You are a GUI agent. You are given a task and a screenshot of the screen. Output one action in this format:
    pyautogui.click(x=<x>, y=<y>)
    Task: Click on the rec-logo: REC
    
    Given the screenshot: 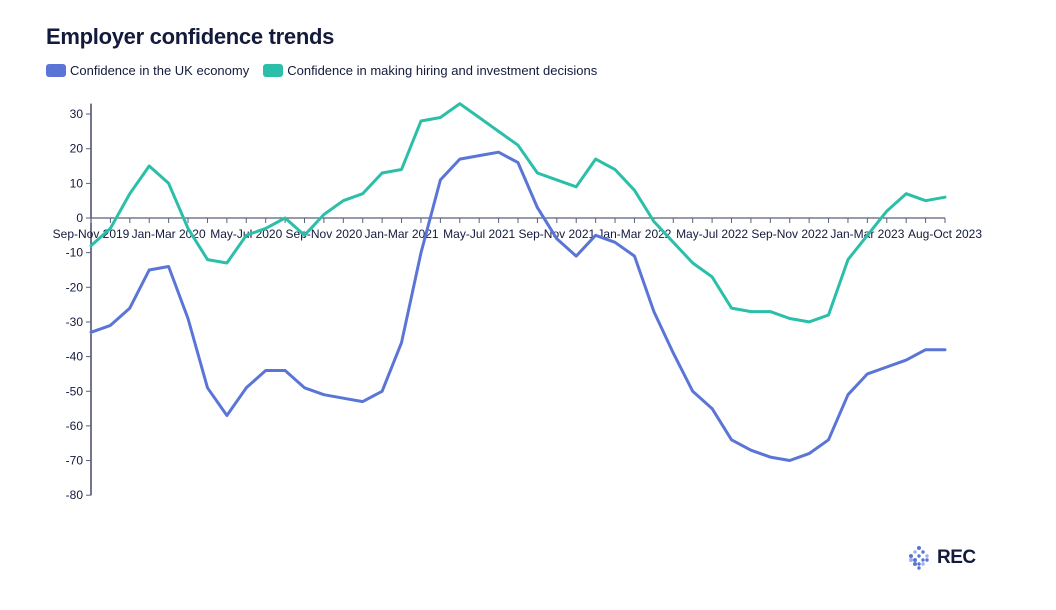 What is the action you would take?
    pyautogui.click(x=941, y=558)
    